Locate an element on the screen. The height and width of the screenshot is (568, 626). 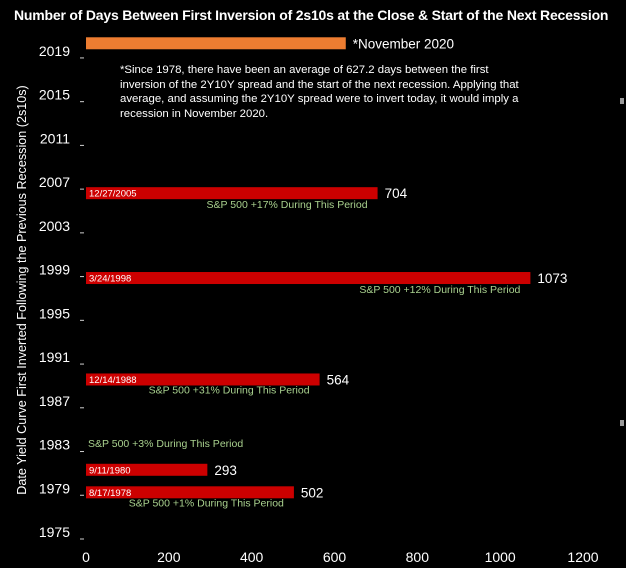
bar-value-label: 564 is located at coordinates (338, 379).